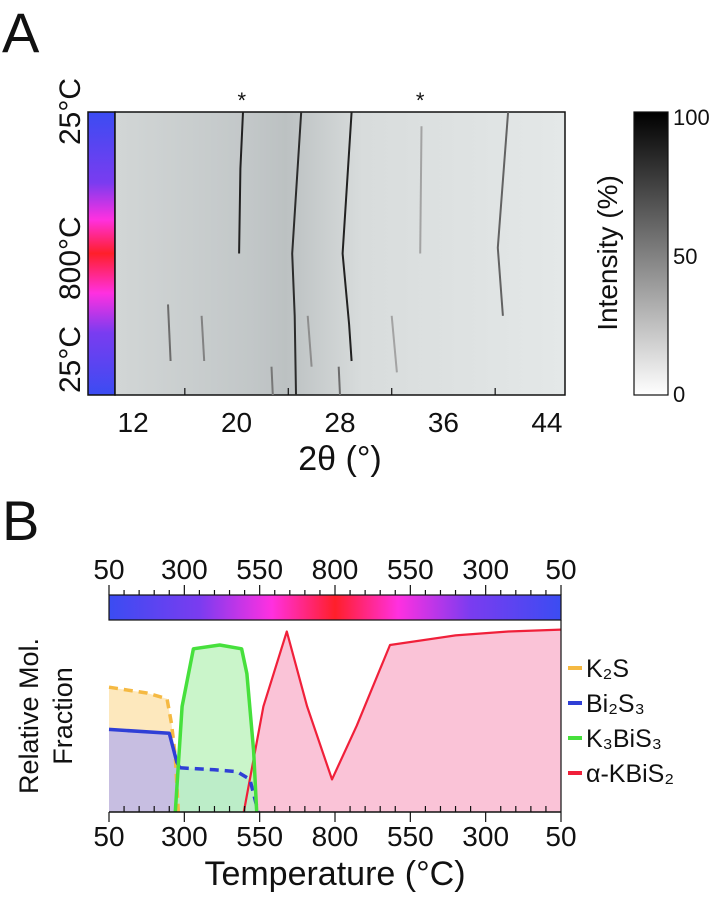 This screenshot has width=709, height=918. I want to click on area-plot, so click(335, 720).